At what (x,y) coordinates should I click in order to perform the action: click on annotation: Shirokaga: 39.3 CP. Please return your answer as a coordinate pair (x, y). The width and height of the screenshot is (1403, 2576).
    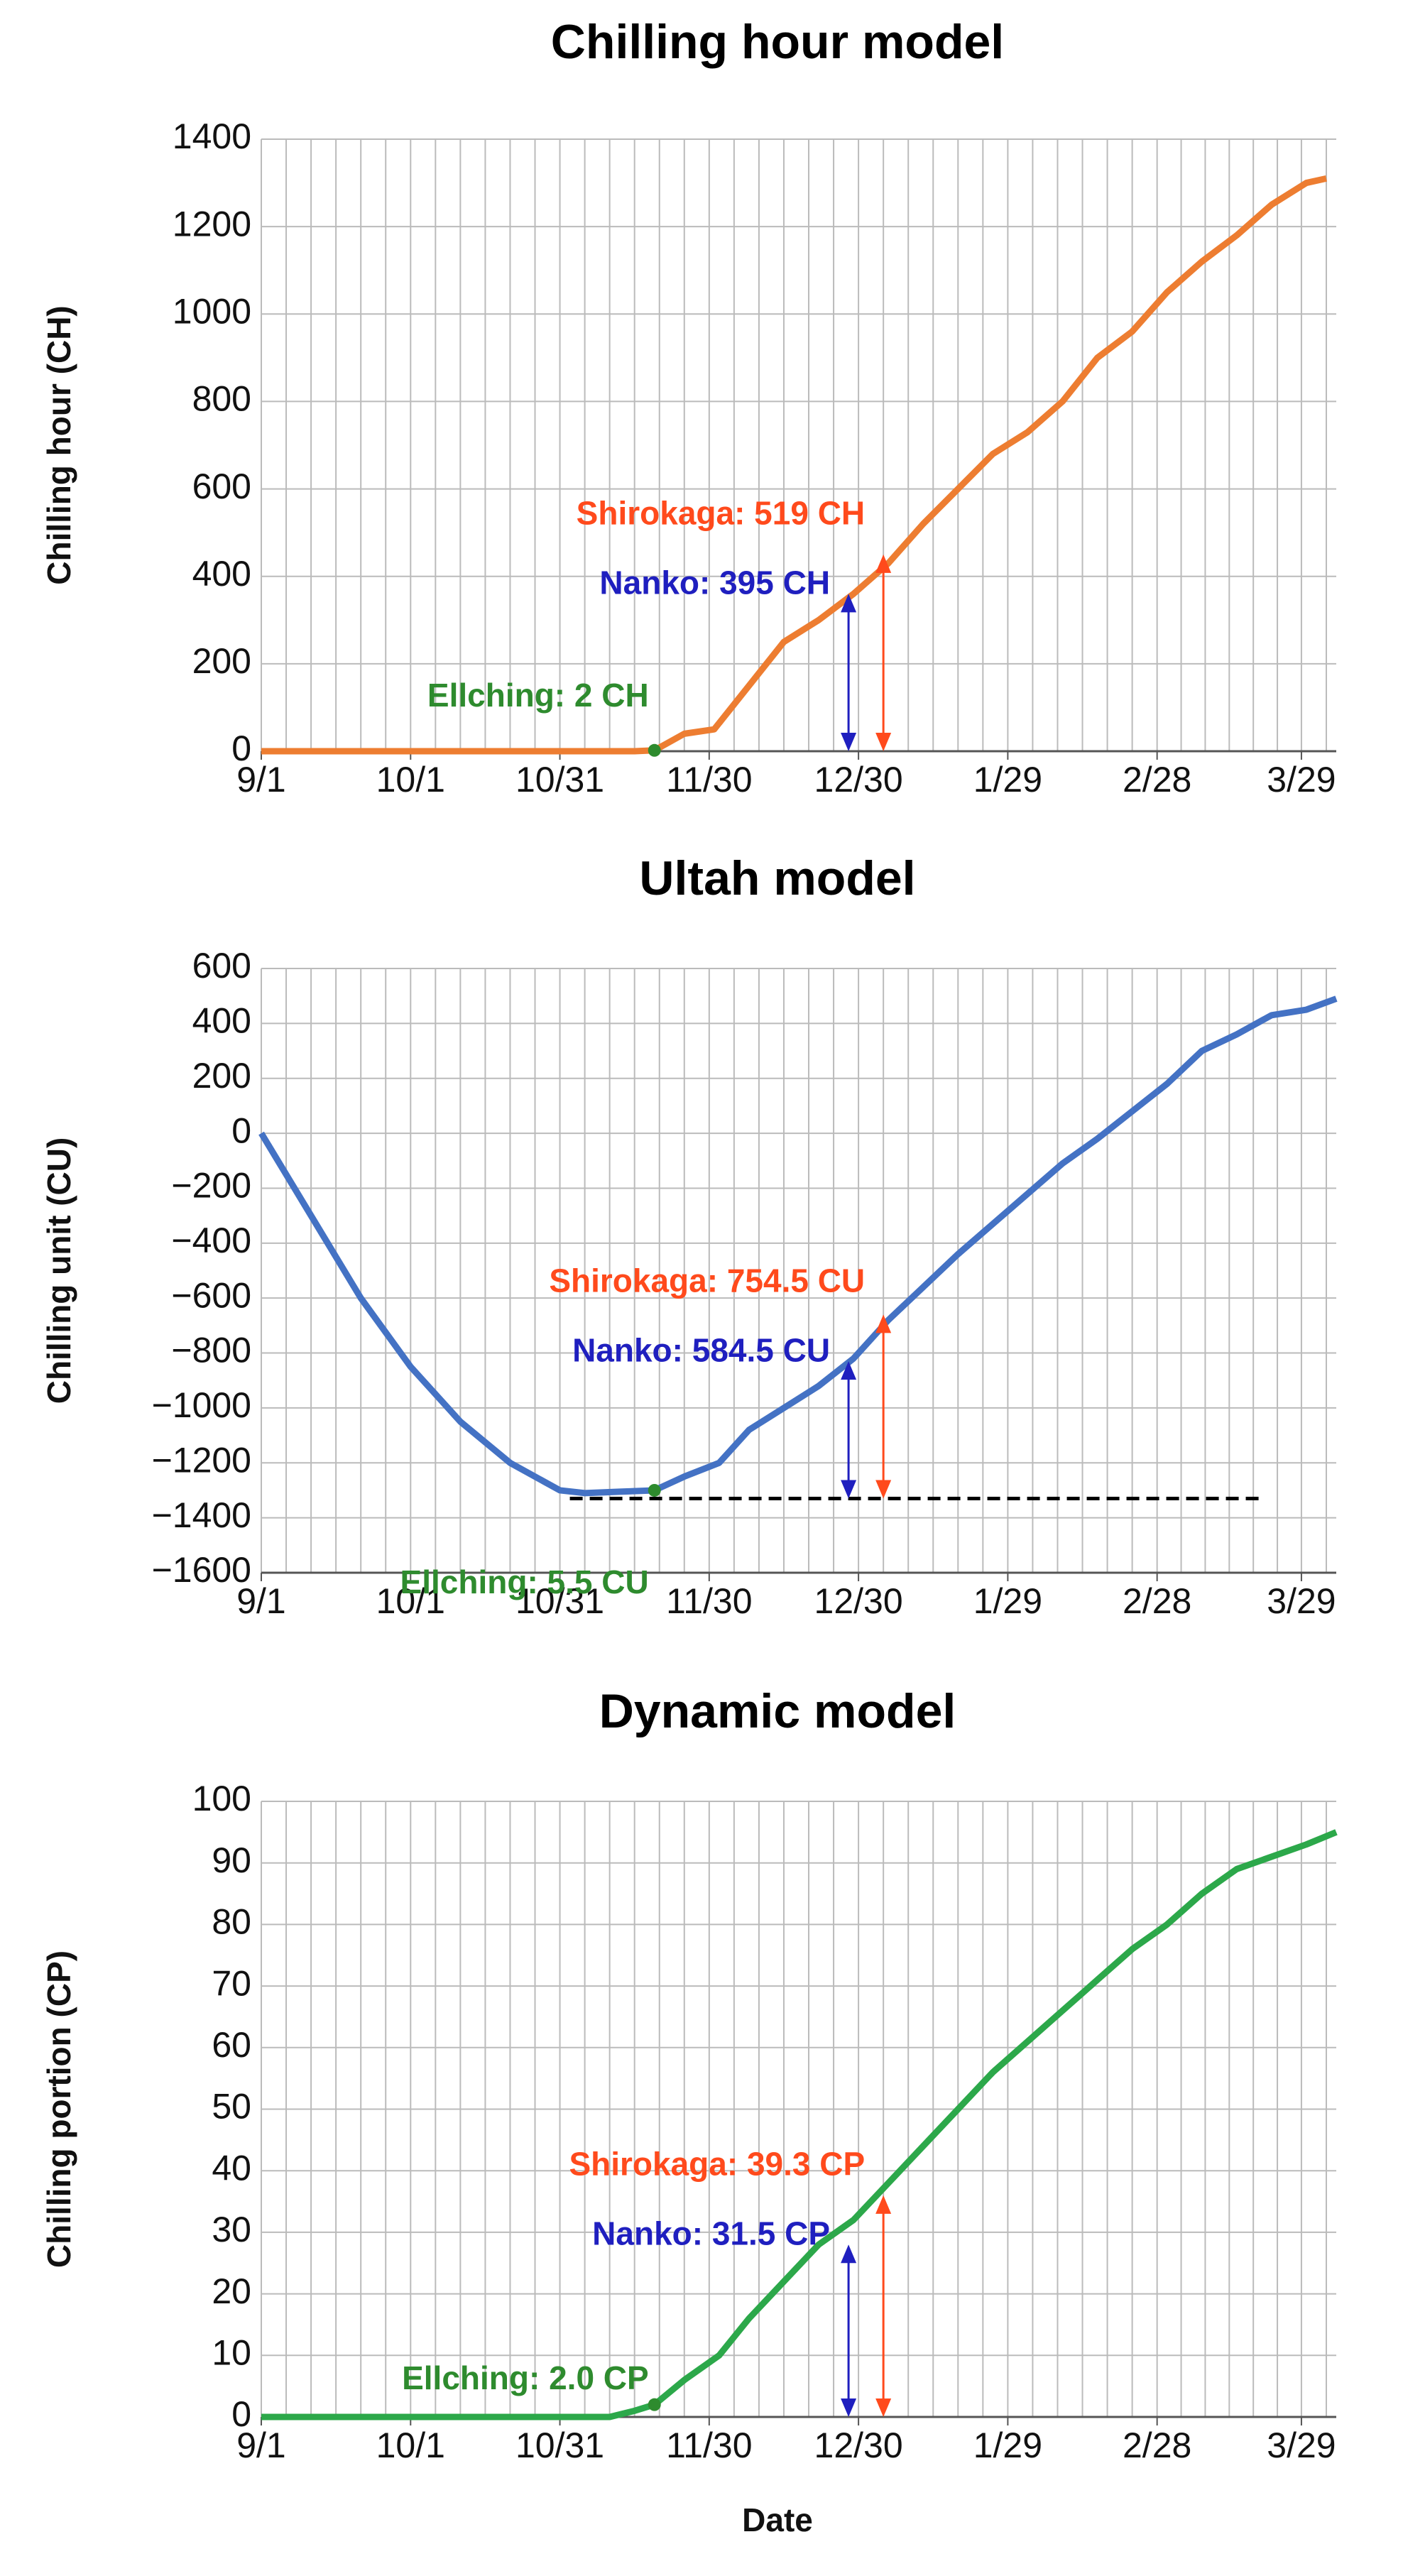
    Looking at the image, I should click on (717, 2163).